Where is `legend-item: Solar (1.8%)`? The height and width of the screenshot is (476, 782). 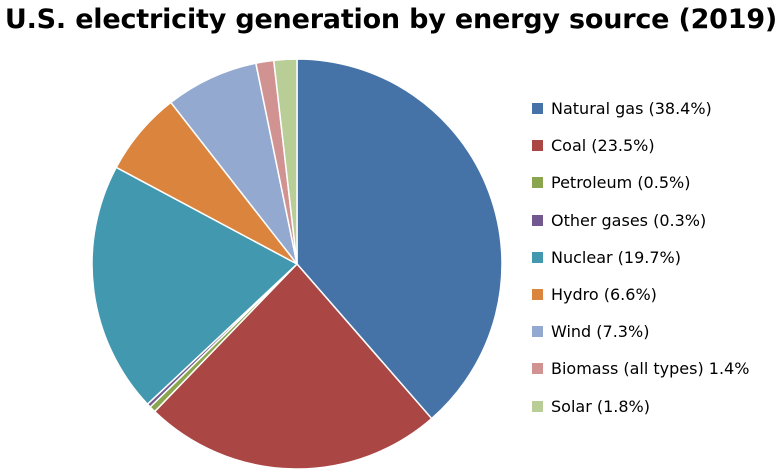
legend-item: Solar (1.8%) is located at coordinates (640, 406).